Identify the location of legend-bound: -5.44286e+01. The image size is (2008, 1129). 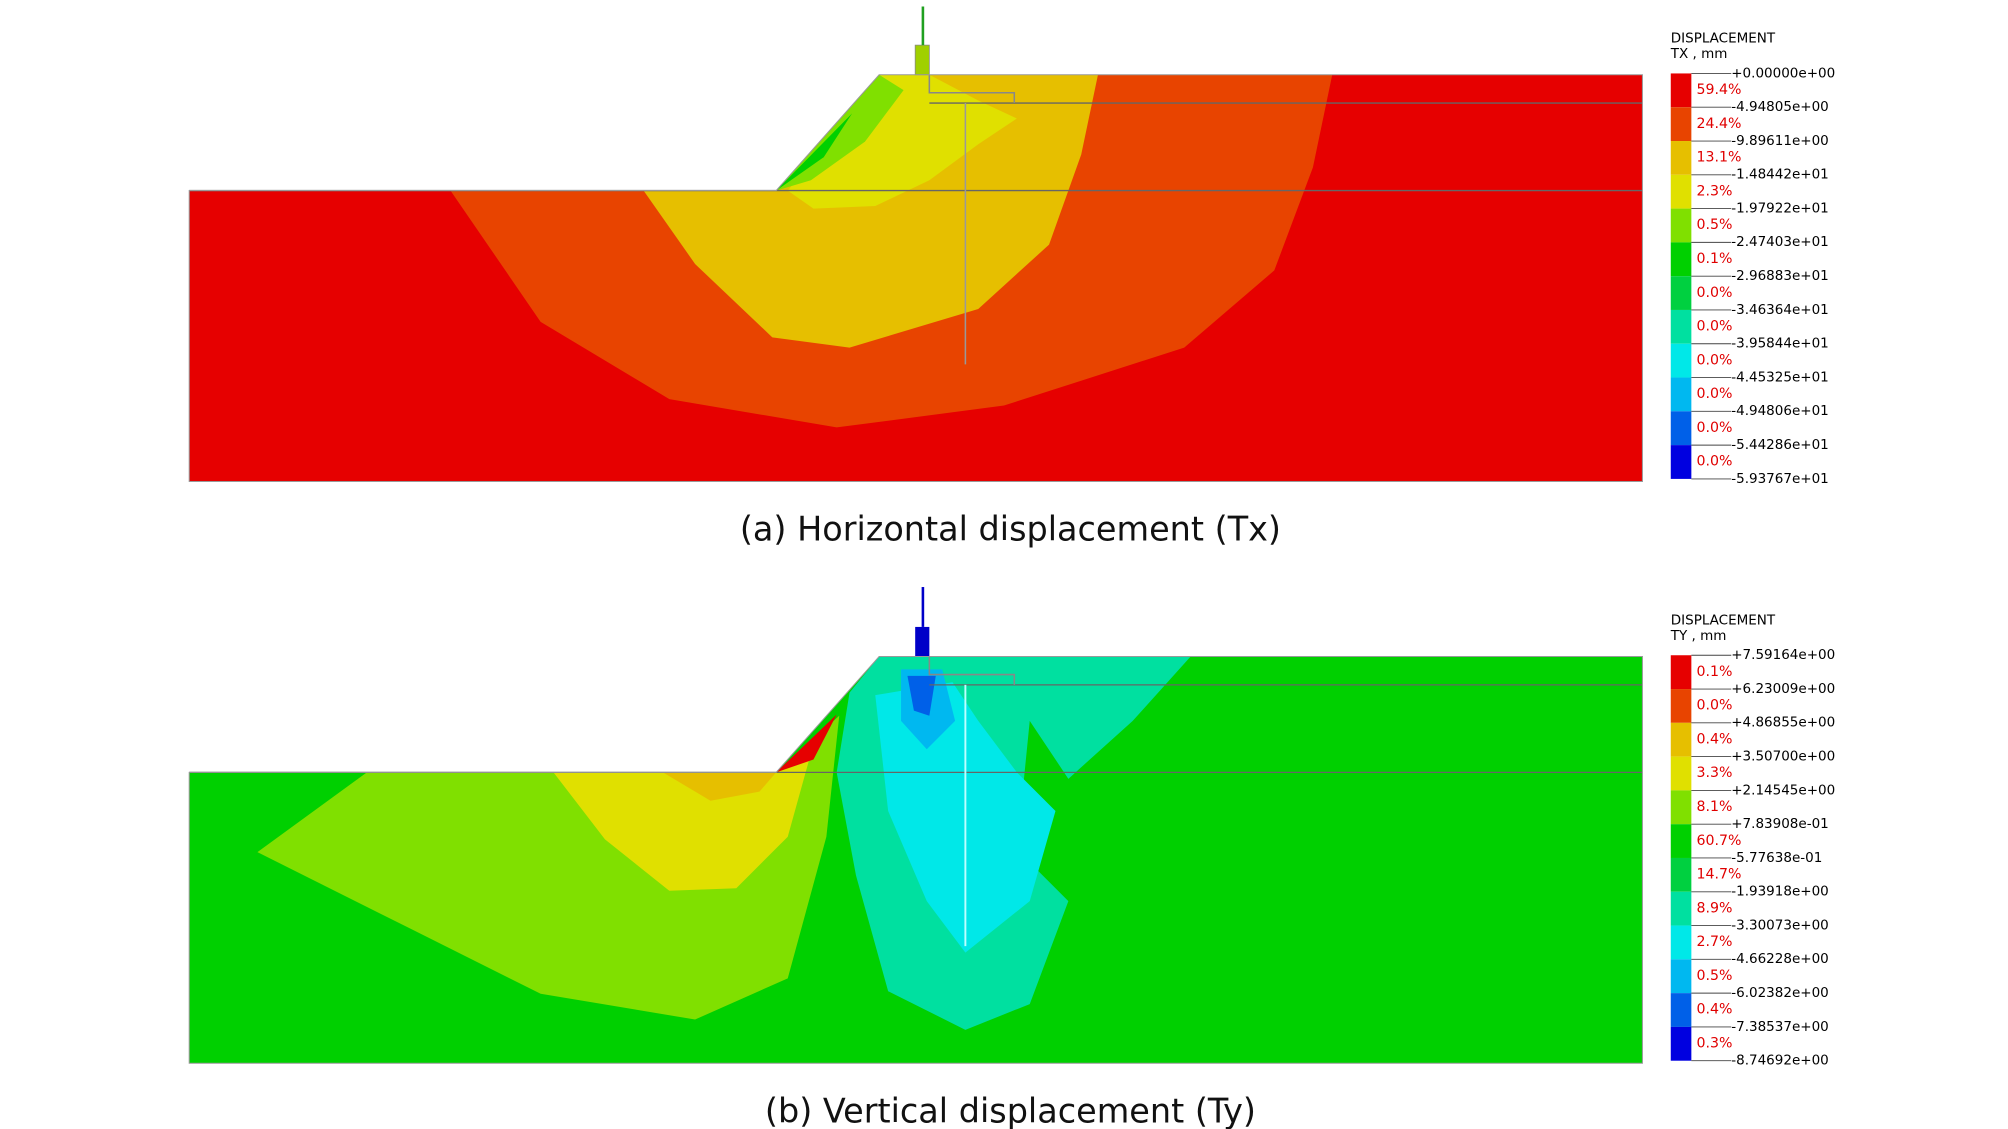
(1780, 445).